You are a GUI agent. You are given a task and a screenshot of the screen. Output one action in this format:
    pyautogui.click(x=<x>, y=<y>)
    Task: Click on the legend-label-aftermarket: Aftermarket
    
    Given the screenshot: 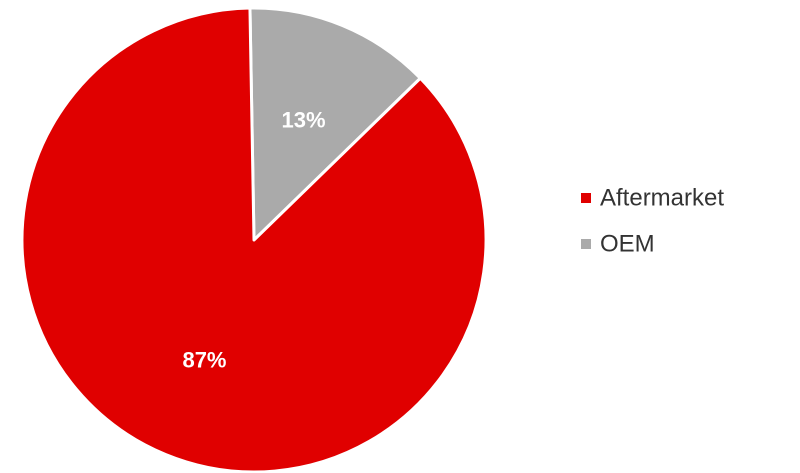 What is the action you would take?
    pyautogui.click(x=662, y=198)
    